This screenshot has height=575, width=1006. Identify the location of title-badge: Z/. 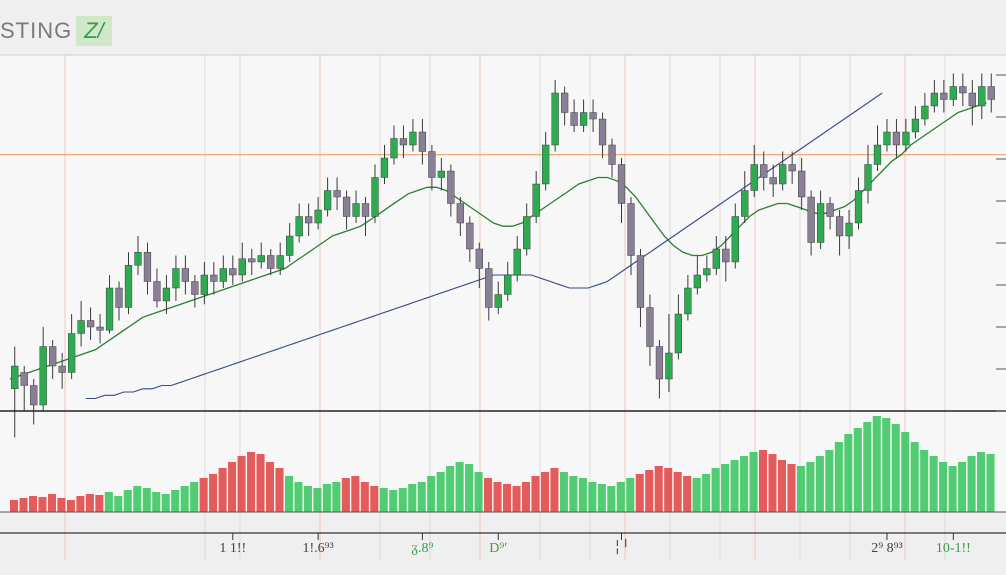
(94, 31).